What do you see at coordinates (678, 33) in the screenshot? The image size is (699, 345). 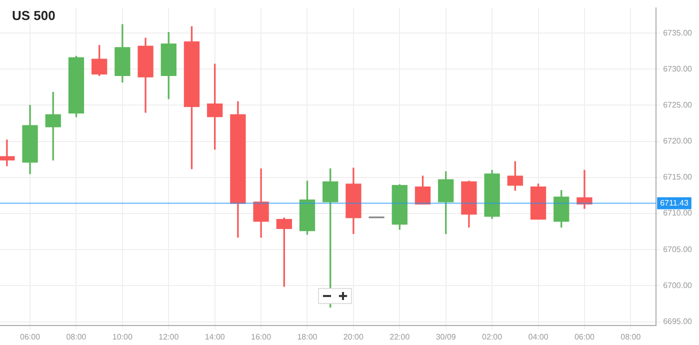 I see `y-tick-label: 6735.00` at bounding box center [678, 33].